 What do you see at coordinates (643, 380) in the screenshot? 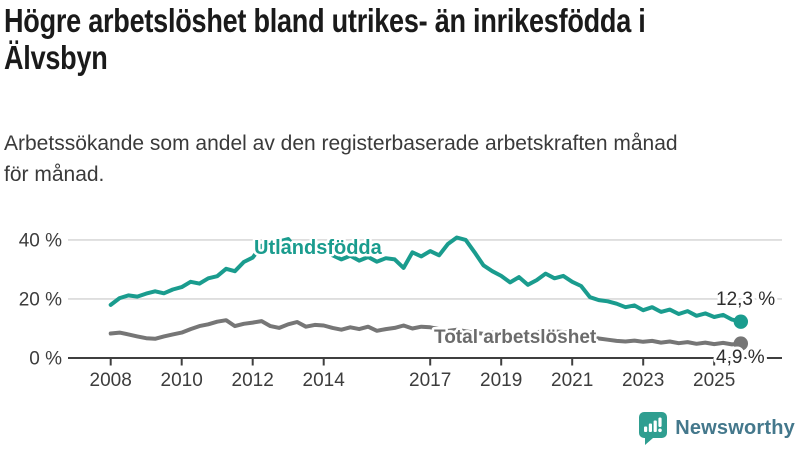
I see `x-axis-tick-label: 2023` at bounding box center [643, 380].